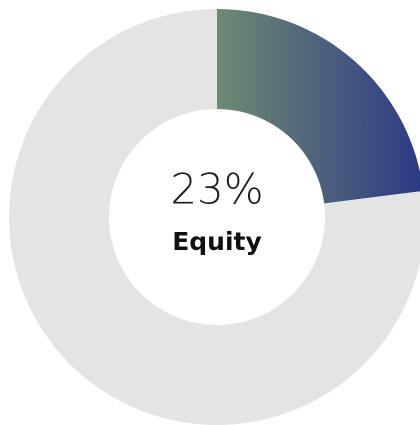  I want to click on center-value: 23%, so click(216, 189).